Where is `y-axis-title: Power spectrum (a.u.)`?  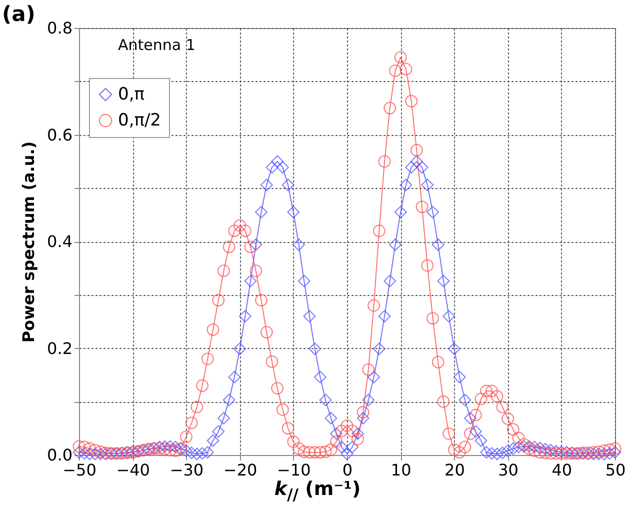
y-axis-title: Power spectrum (a.u.) is located at coordinates (28, 242).